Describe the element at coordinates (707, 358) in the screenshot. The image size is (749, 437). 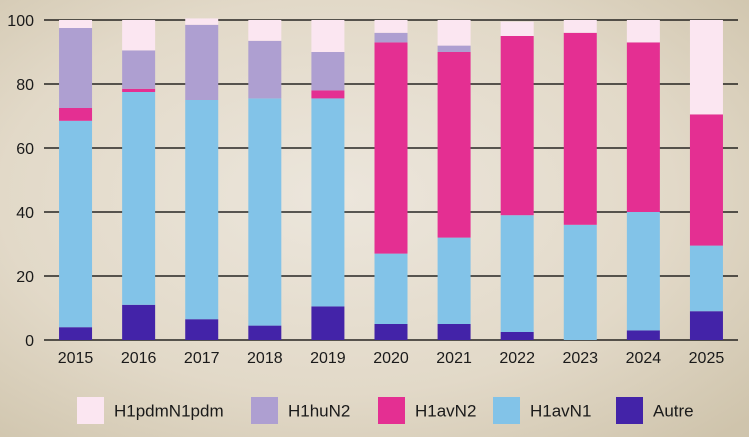
I see `x-tick-label: 2025` at that location.